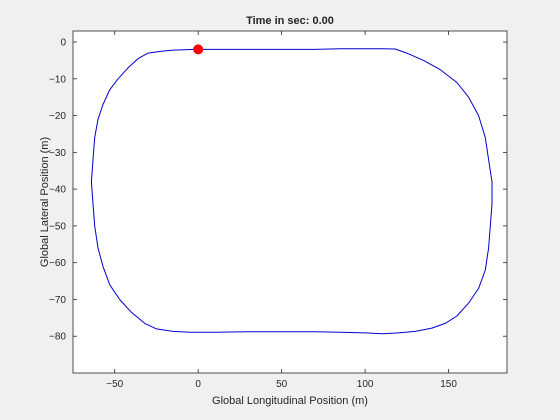  What do you see at coordinates (198, 384) in the screenshot?
I see `x-tick-label: 0` at bounding box center [198, 384].